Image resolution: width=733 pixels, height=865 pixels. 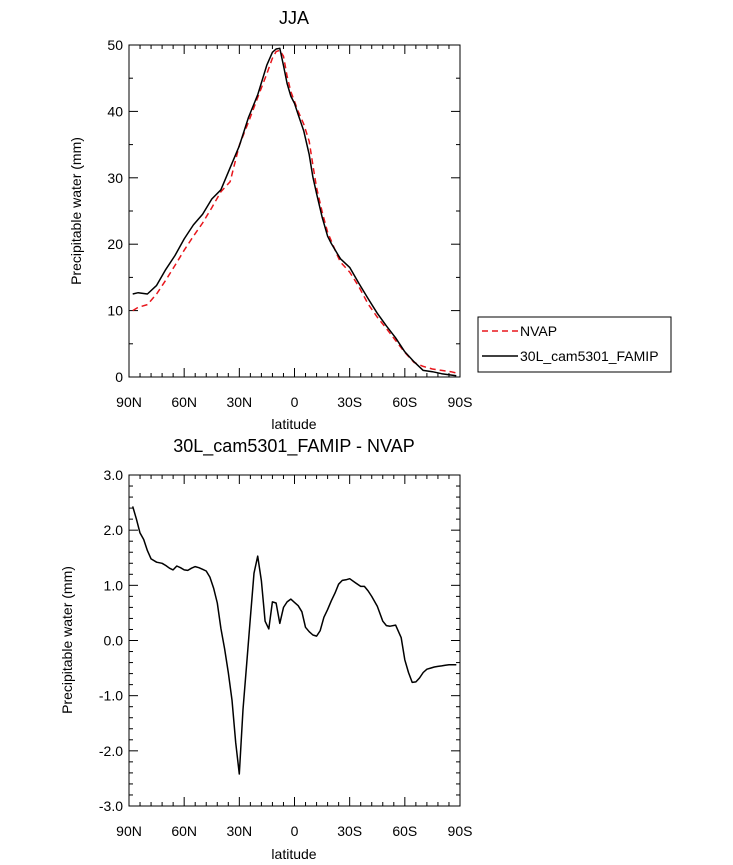 I want to click on y-tick-label: 10, so click(x=115, y=311).